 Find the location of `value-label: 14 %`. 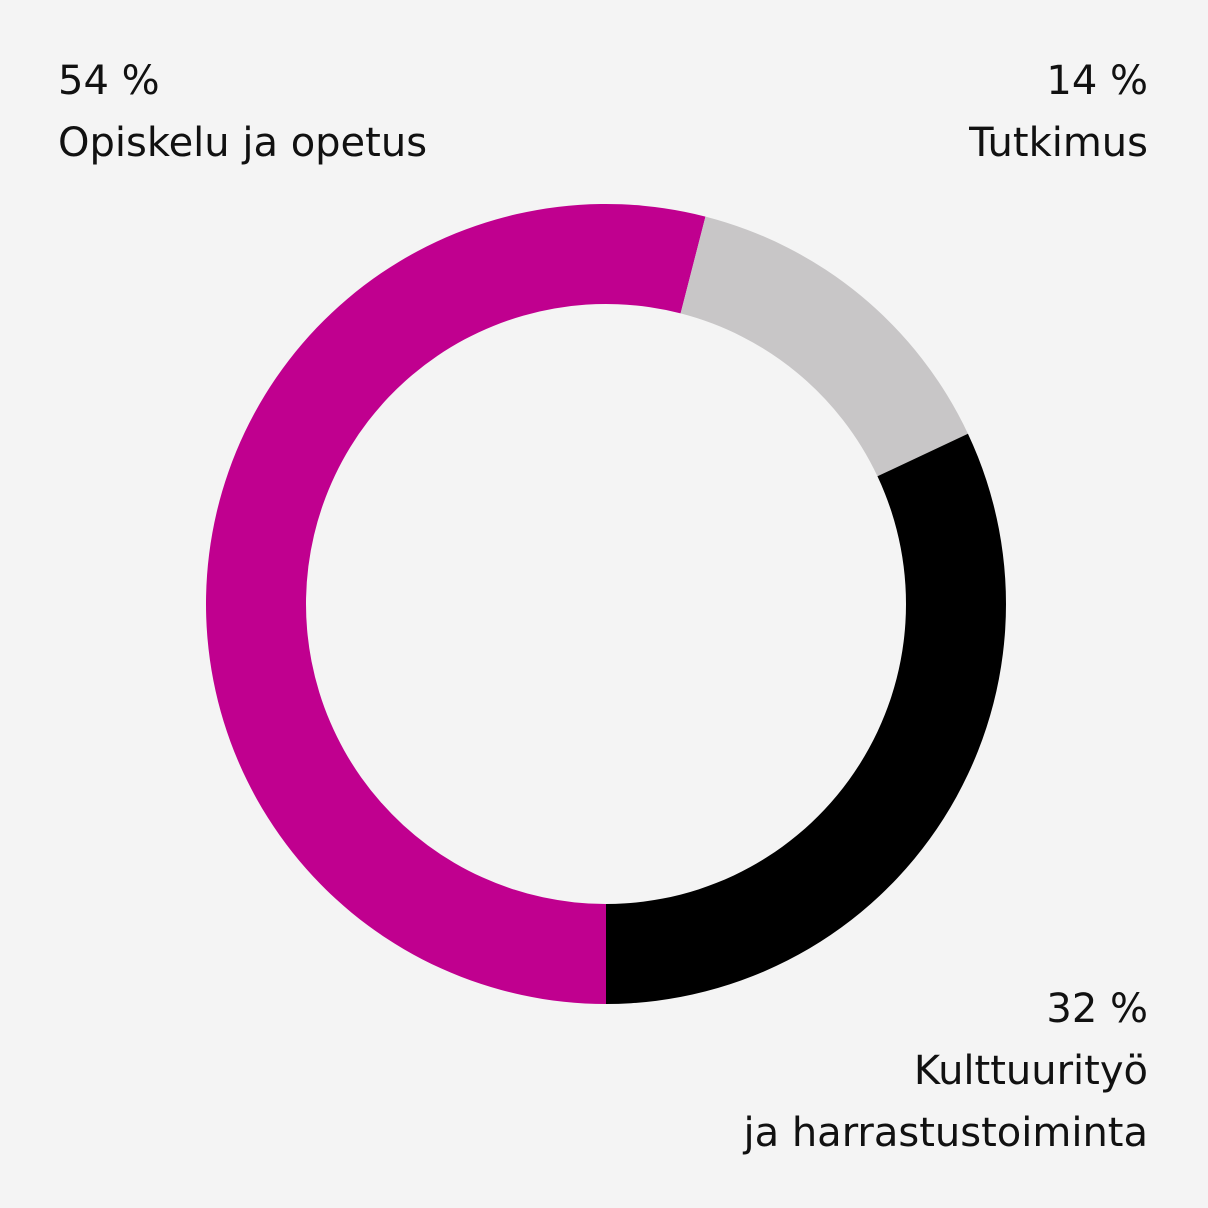

value-label: 14 % is located at coordinates (1097, 81).